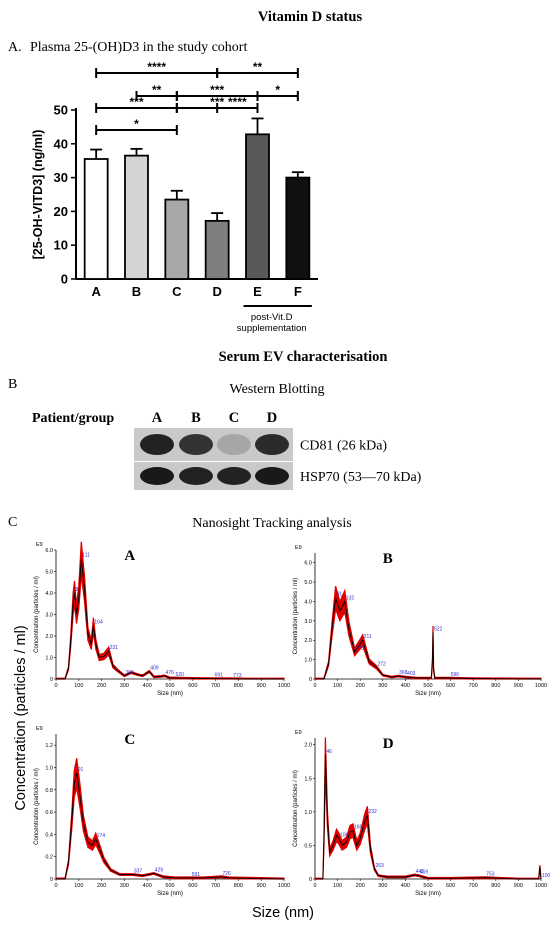 The height and width of the screenshot is (935, 550). I want to click on panel-a-title: Plasma 25-(OH)D3 in the study cohort, so click(138, 47).